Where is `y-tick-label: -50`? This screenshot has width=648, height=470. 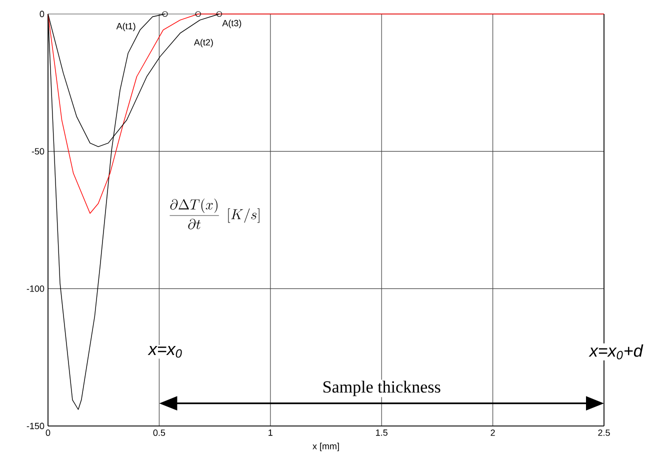
y-tick-label: -50 is located at coordinates (38, 151).